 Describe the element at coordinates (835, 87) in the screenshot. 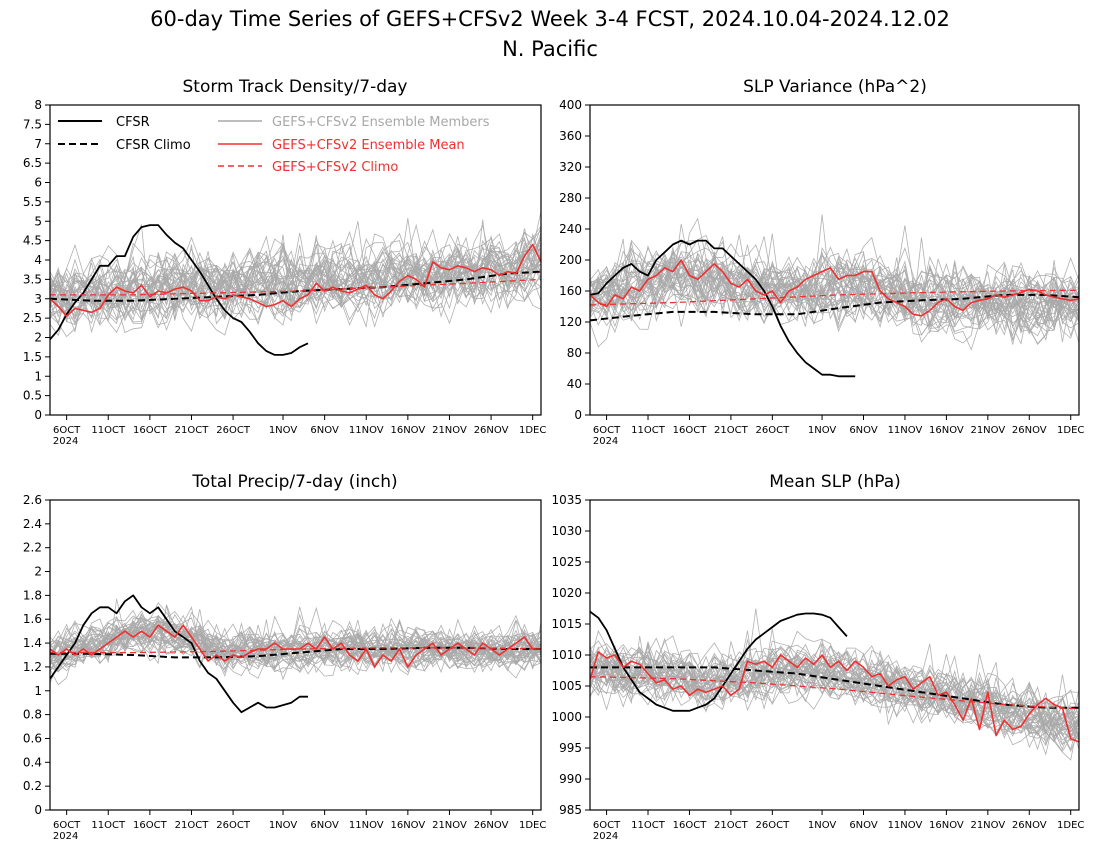

I see `panel-title: SLP Variance (hPa^2)` at that location.